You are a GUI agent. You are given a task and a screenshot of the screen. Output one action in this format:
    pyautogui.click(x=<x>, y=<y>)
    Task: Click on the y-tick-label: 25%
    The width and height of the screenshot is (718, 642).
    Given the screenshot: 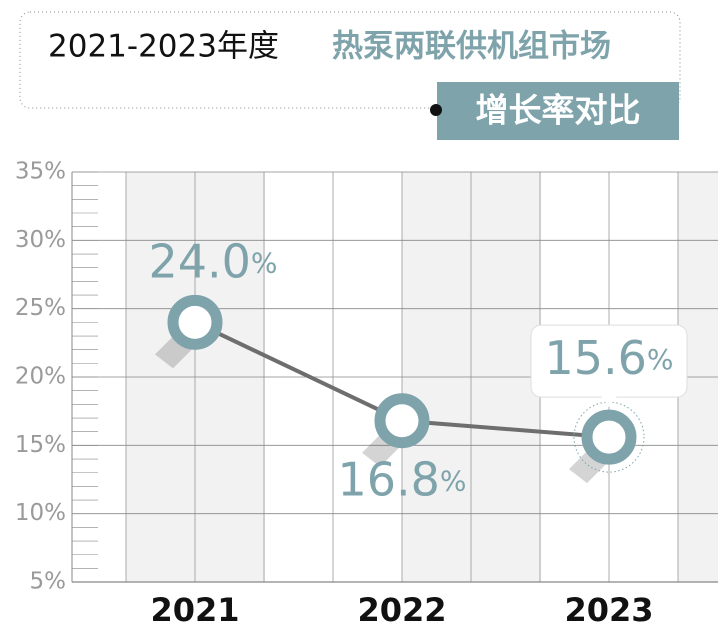 What is the action you would take?
    pyautogui.click(x=40, y=308)
    